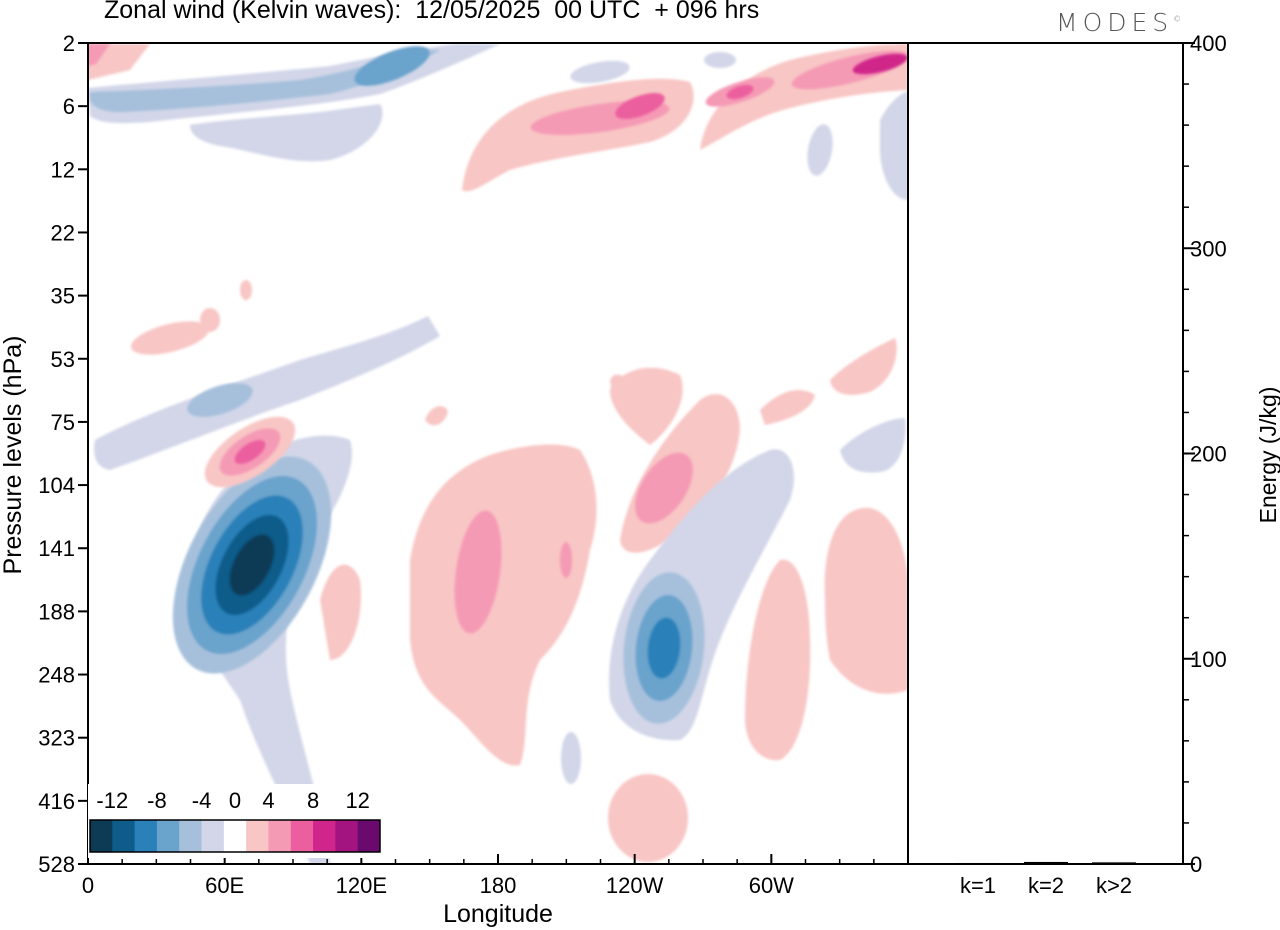 The width and height of the screenshot is (1280, 930). I want to click on energy-axis: 0 100 200 300 400, so click(1205, 454).